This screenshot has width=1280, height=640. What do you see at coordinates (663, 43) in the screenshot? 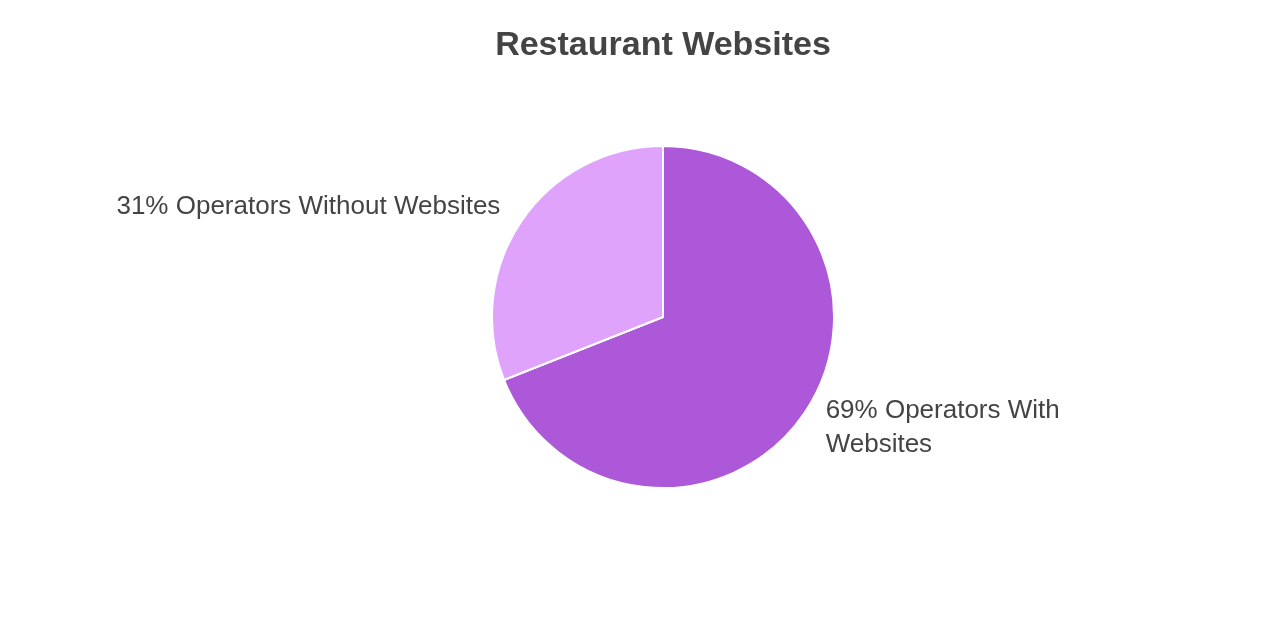
I see `chart-title: Restaurant Websites` at bounding box center [663, 43].